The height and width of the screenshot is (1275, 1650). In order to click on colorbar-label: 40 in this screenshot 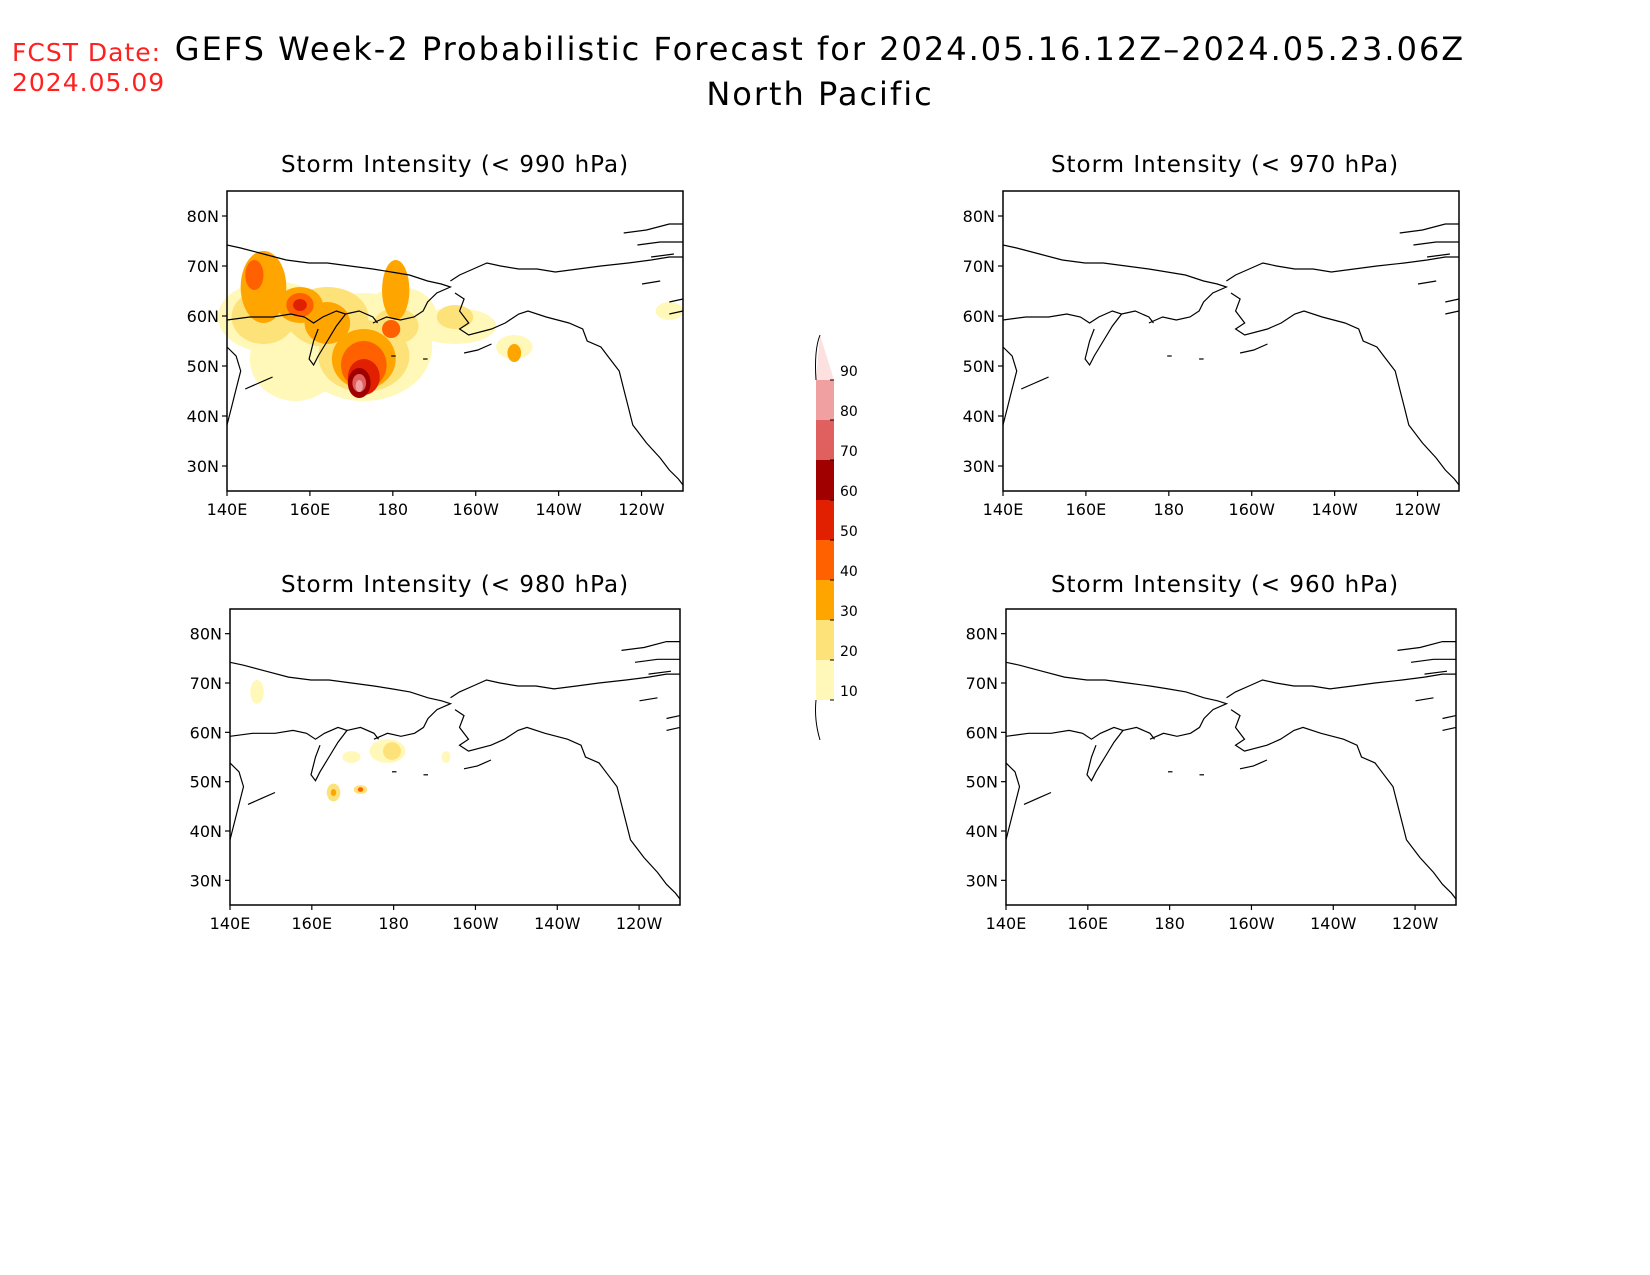, I will do `click(849, 572)`.